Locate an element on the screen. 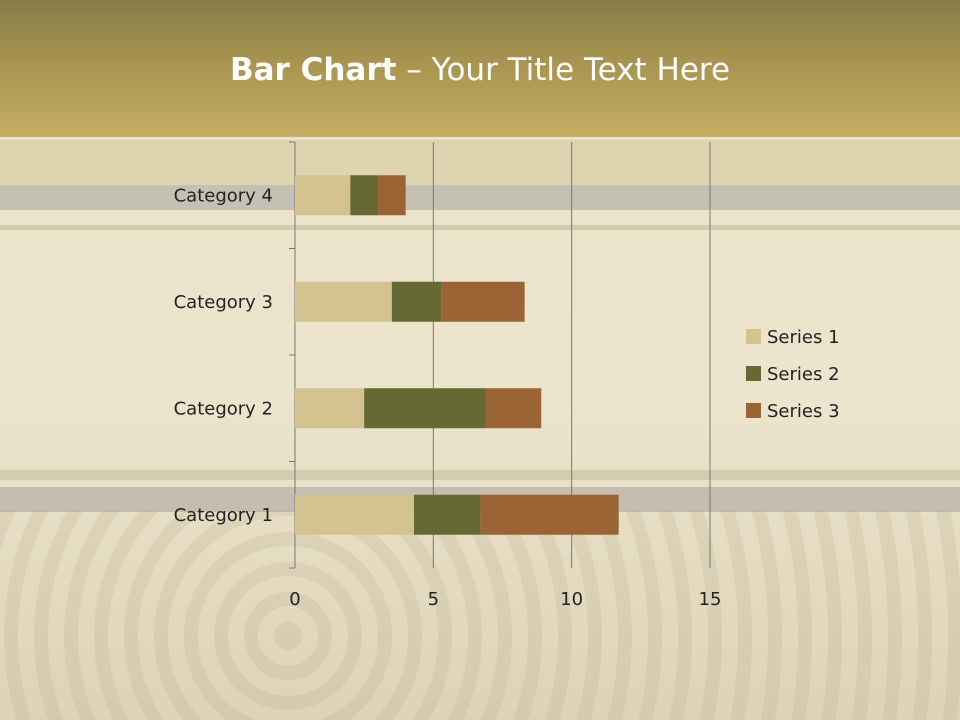  title-rest: – Your Title Text Here is located at coordinates (563, 70).